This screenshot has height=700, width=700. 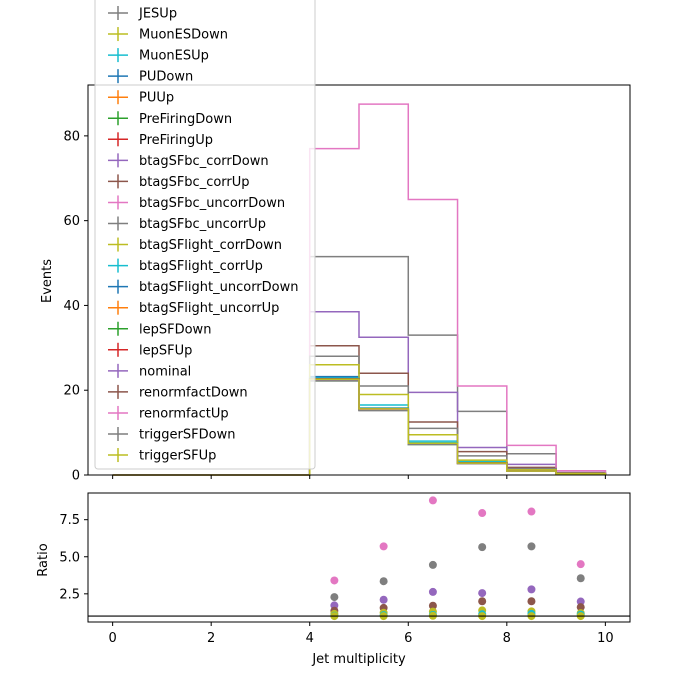 I want to click on ratio-ytick-label: 5.0, so click(x=69, y=557).